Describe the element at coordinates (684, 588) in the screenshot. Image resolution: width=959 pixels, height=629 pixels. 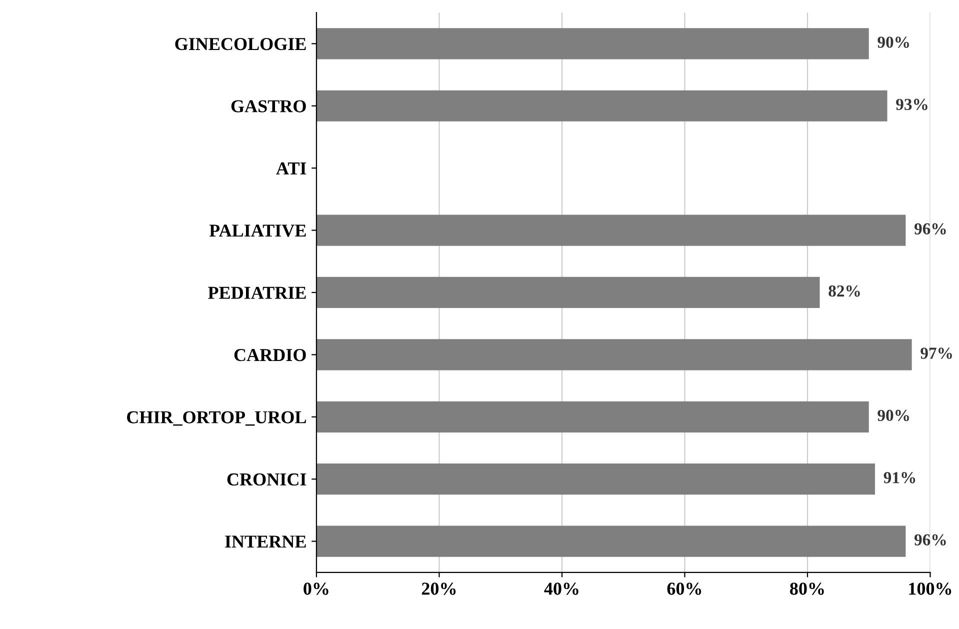
I see `x-tick-label: 60%` at that location.